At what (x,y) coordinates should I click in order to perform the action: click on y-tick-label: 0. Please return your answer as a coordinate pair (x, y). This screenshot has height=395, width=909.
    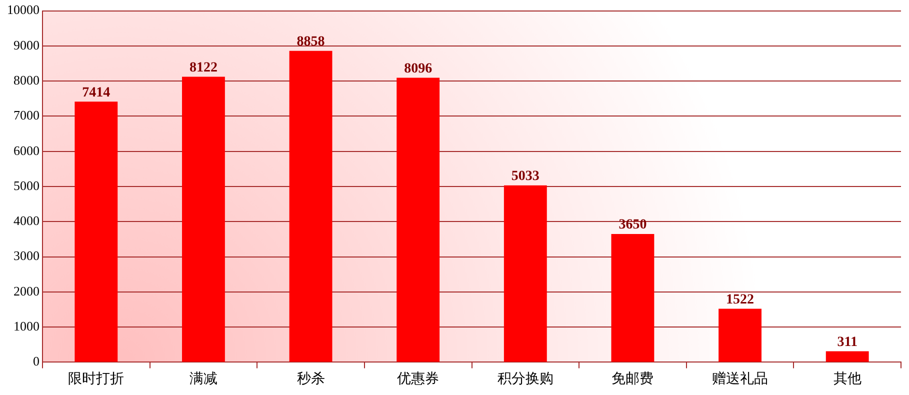
    Looking at the image, I should click on (36, 361).